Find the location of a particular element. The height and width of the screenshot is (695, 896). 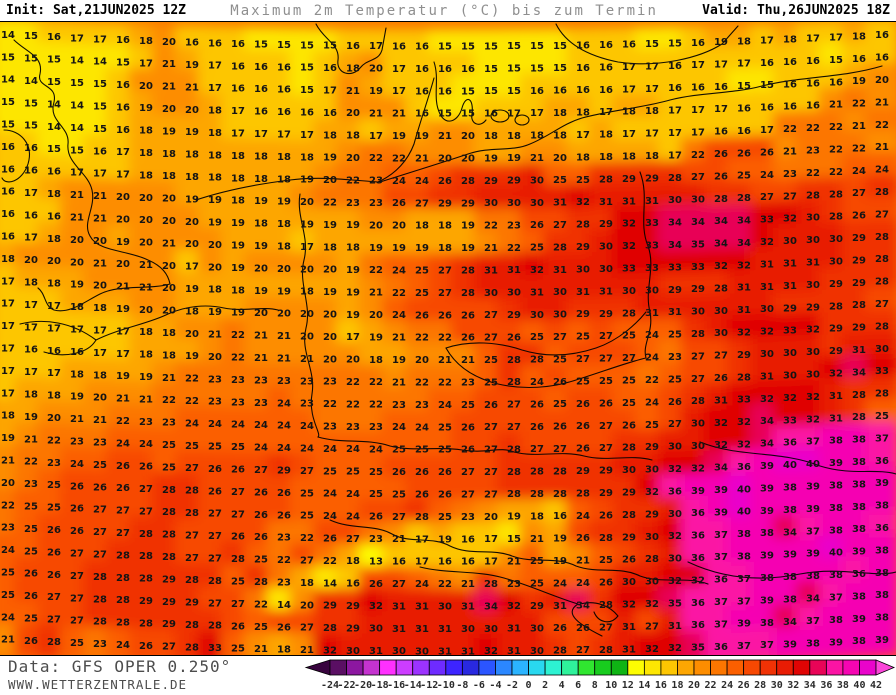

svg-text: 39 is located at coordinates (813, 487).